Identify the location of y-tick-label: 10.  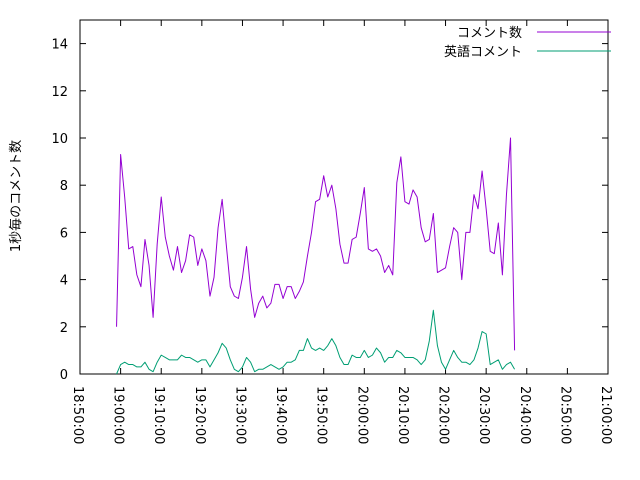
(59, 139).